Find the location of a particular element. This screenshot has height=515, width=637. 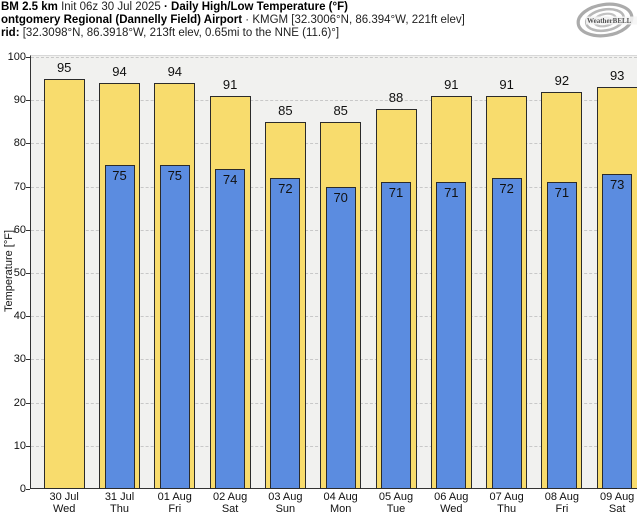

x-tick-label: 08 Aug Fri is located at coordinates (562, 503).